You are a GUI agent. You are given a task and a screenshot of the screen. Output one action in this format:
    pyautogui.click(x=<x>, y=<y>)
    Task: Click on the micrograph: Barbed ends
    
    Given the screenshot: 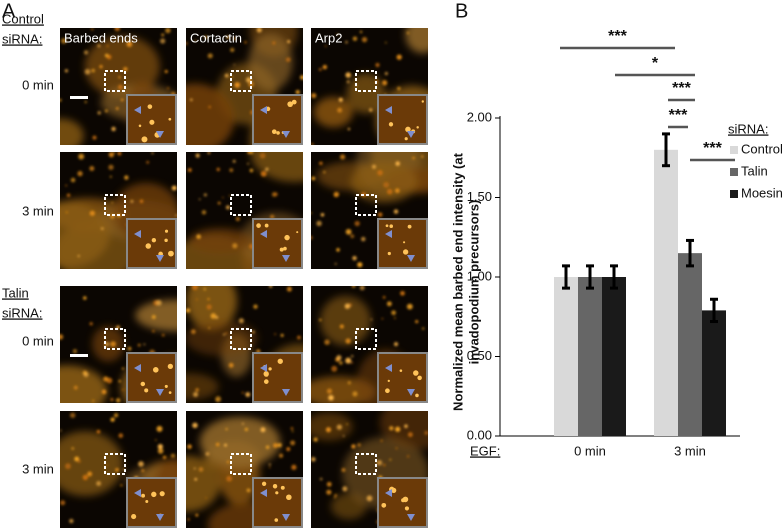 What is the action you would take?
    pyautogui.click(x=118, y=86)
    